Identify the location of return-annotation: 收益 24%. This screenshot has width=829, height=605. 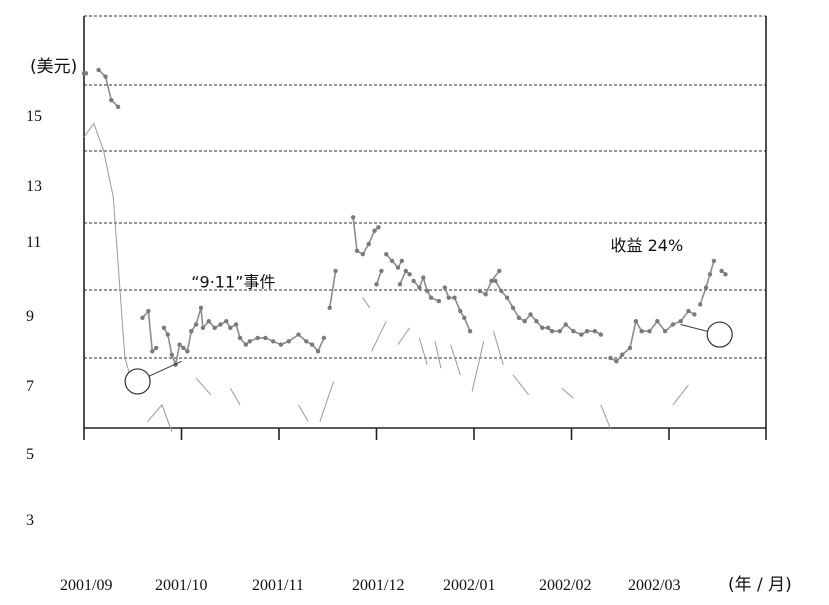
(647, 245).